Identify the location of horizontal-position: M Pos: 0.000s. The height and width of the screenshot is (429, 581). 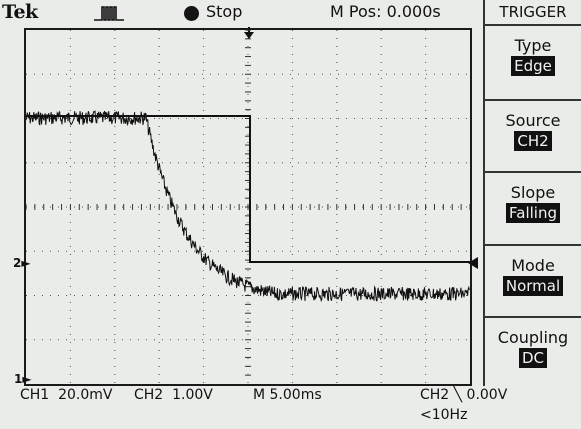
(385, 11).